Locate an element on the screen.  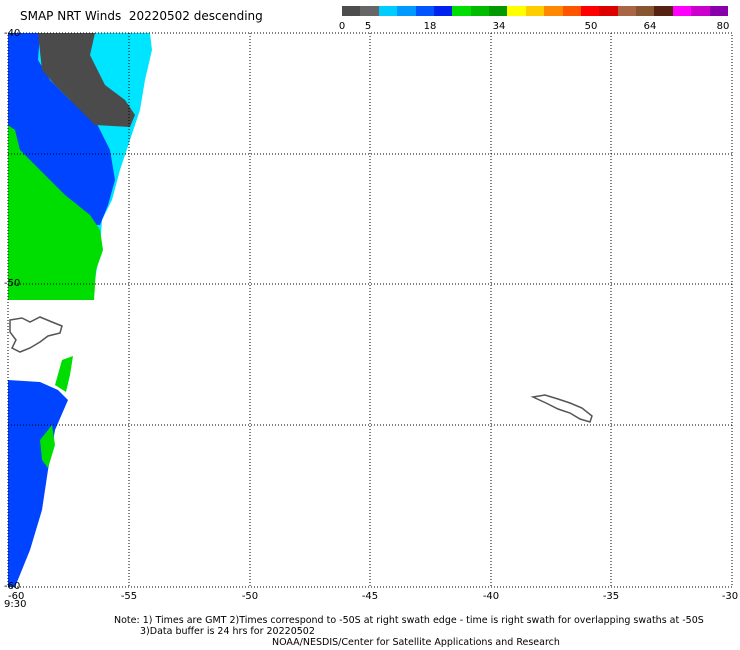
colorbar-label: 80 is located at coordinates (723, 26).